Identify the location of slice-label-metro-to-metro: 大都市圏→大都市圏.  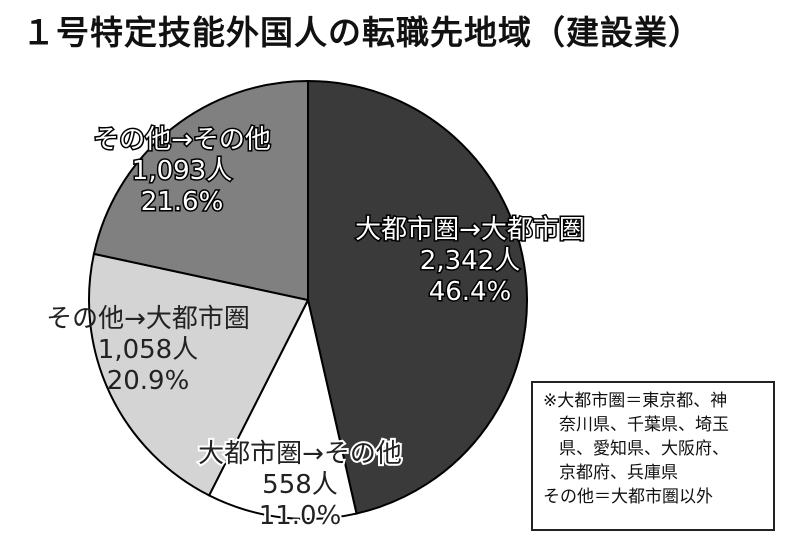
(470, 230).